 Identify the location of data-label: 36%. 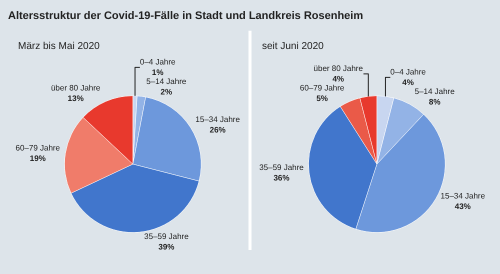
(281, 178).